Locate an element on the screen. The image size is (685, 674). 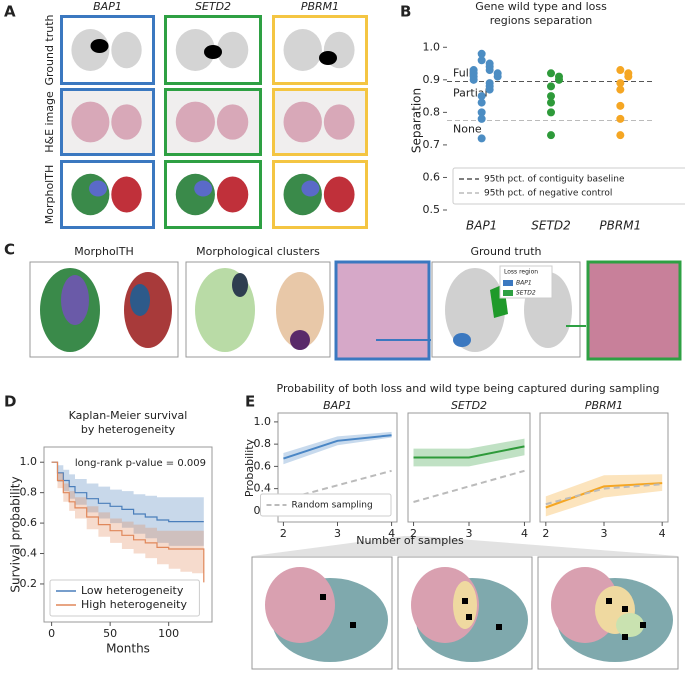
legend-label: SETD2 is located at coordinates (526, 293).